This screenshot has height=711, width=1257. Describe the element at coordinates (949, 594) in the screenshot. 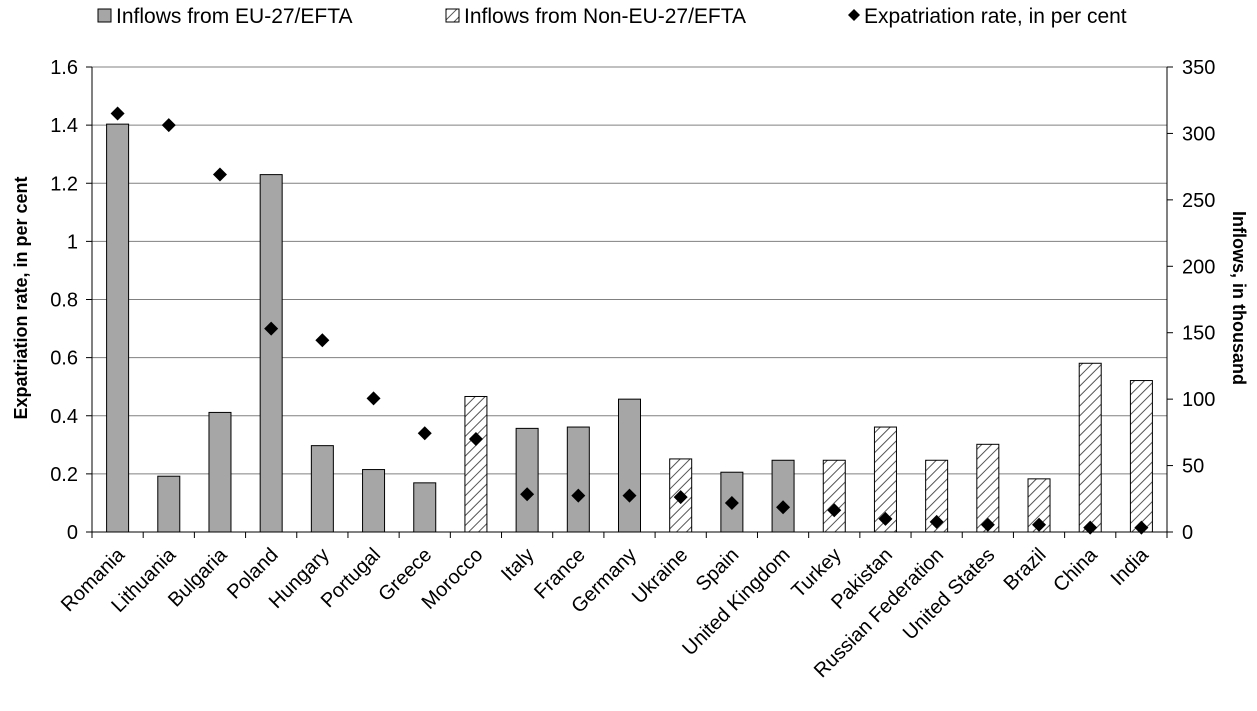

I see `category-label: United States` at that location.